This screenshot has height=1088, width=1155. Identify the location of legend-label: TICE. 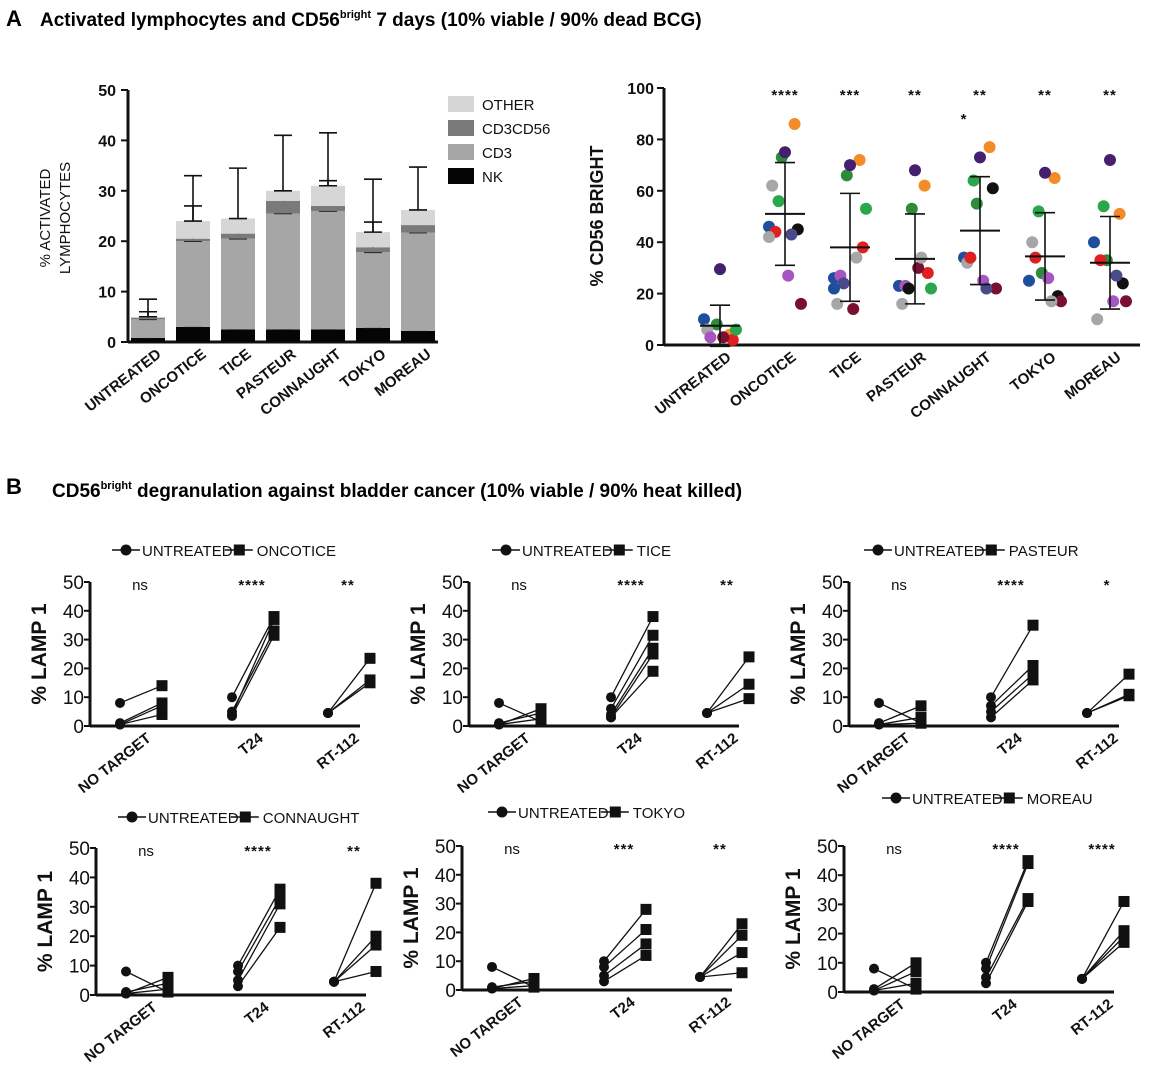
(654, 551).